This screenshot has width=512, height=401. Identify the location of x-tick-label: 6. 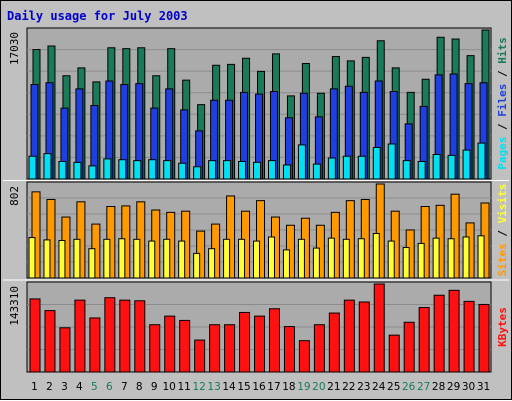
(109, 387).